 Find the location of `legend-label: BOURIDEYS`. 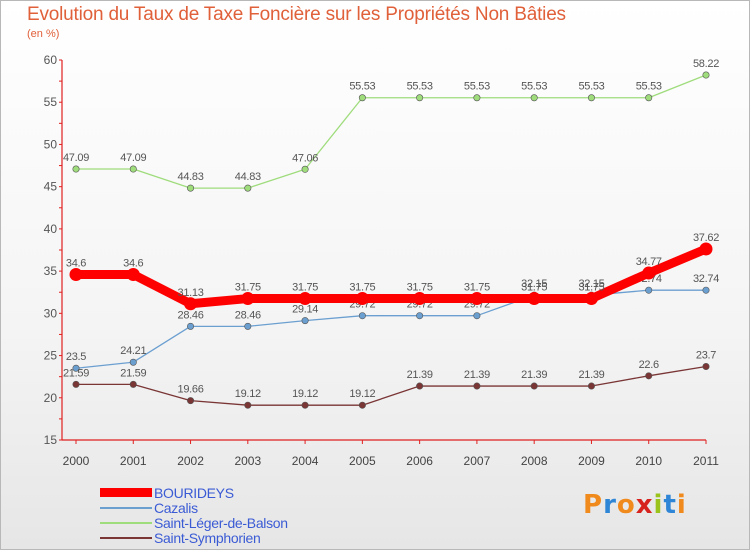

legend-label: BOURIDEYS is located at coordinates (194, 492).